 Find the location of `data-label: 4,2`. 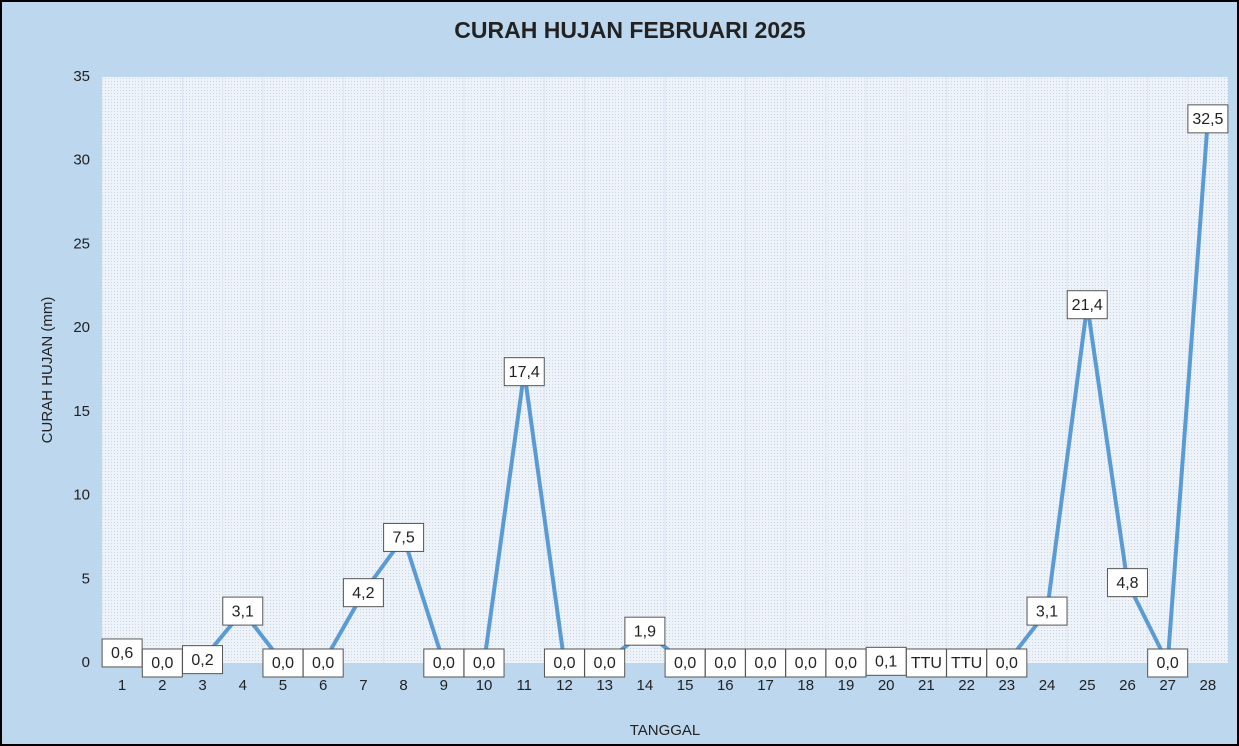

data-label: 4,2 is located at coordinates (363, 593).